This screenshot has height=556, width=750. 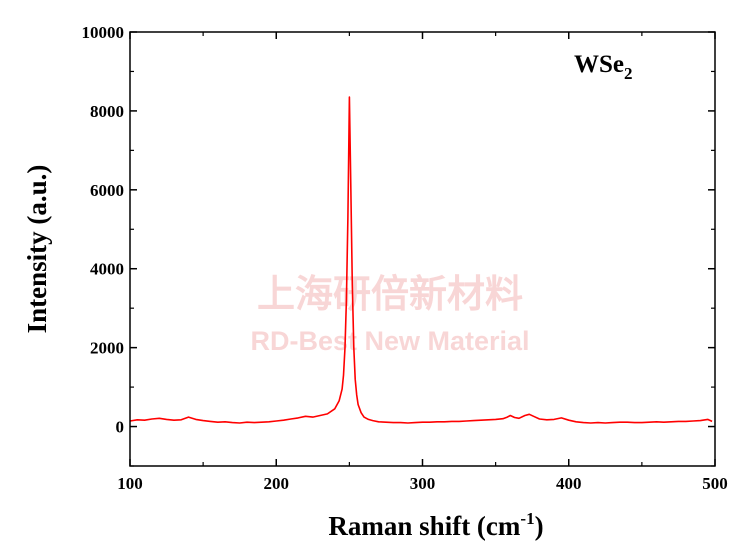 What do you see at coordinates (569, 483) in the screenshot?
I see `x-tick-label: 400` at bounding box center [569, 483].